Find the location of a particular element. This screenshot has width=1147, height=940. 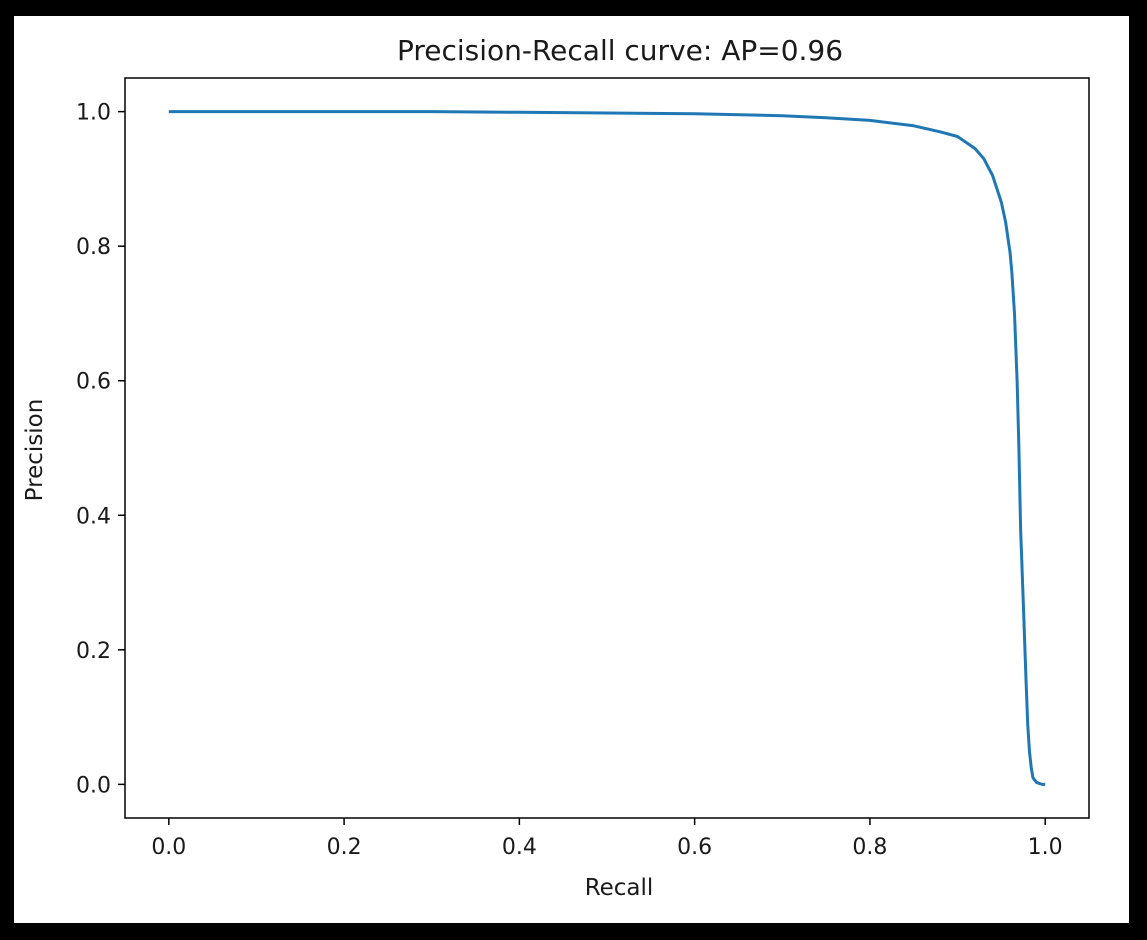

x-axis-label: Recall is located at coordinates (619, 888).